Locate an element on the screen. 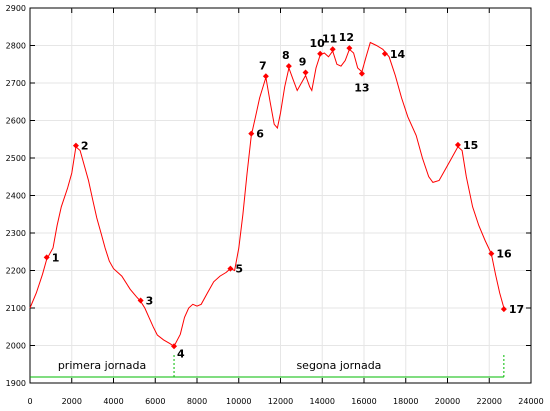  x-tick-label: 10000 is located at coordinates (238, 401).